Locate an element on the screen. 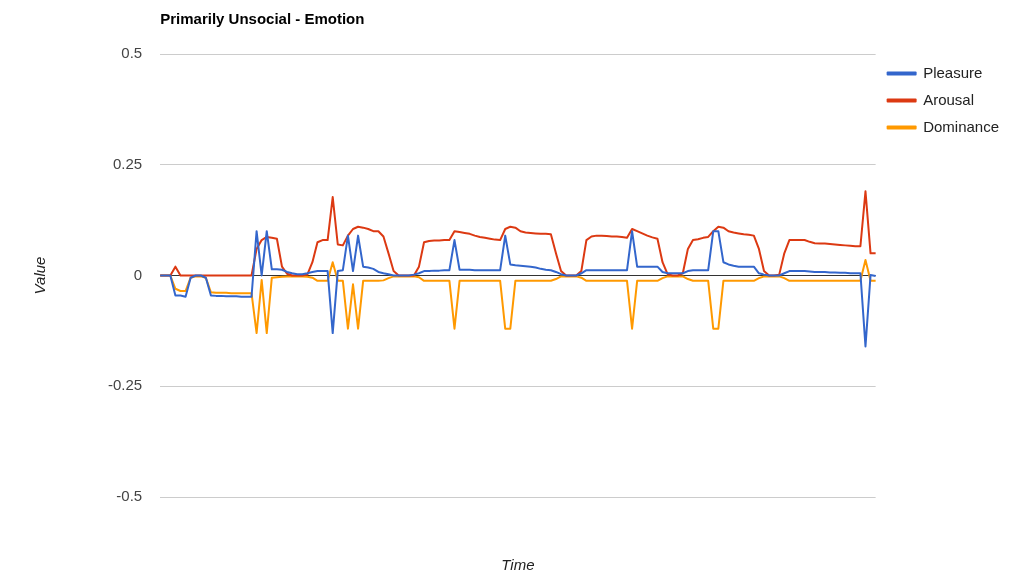 This screenshot has width=1017, height=587. y-tick-label: 0 is located at coordinates (138, 274).